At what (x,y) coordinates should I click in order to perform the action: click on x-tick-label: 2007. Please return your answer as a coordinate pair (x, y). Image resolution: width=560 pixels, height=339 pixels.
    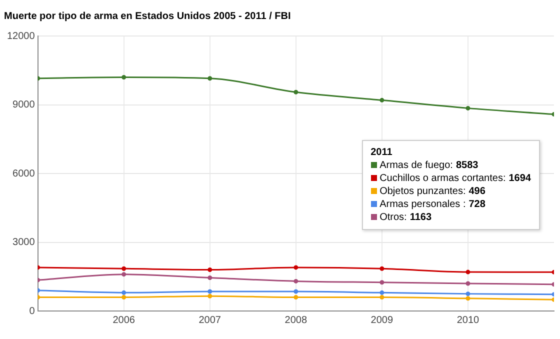
    Looking at the image, I should click on (210, 320).